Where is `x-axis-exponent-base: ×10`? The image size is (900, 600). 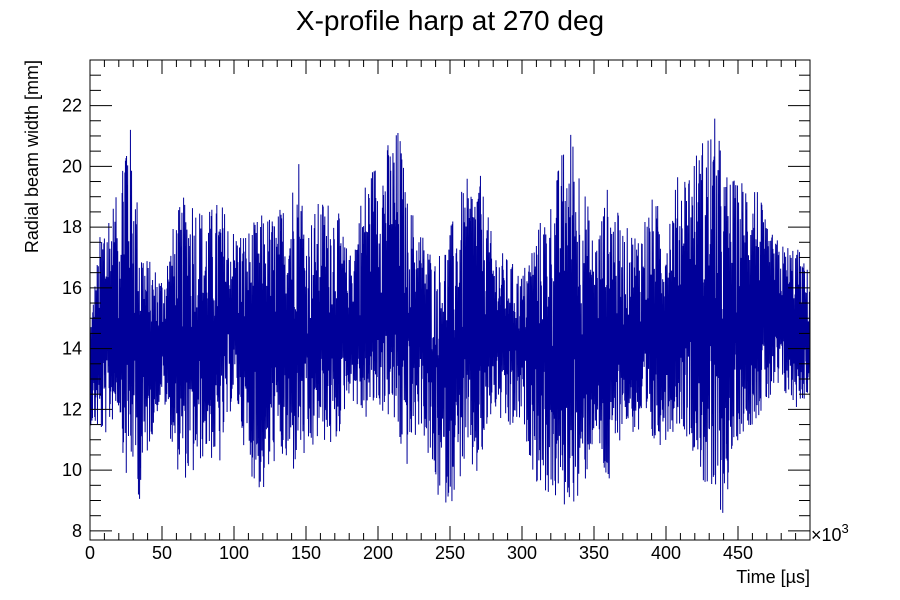 x-axis-exponent-base: ×10 is located at coordinates (826, 535).